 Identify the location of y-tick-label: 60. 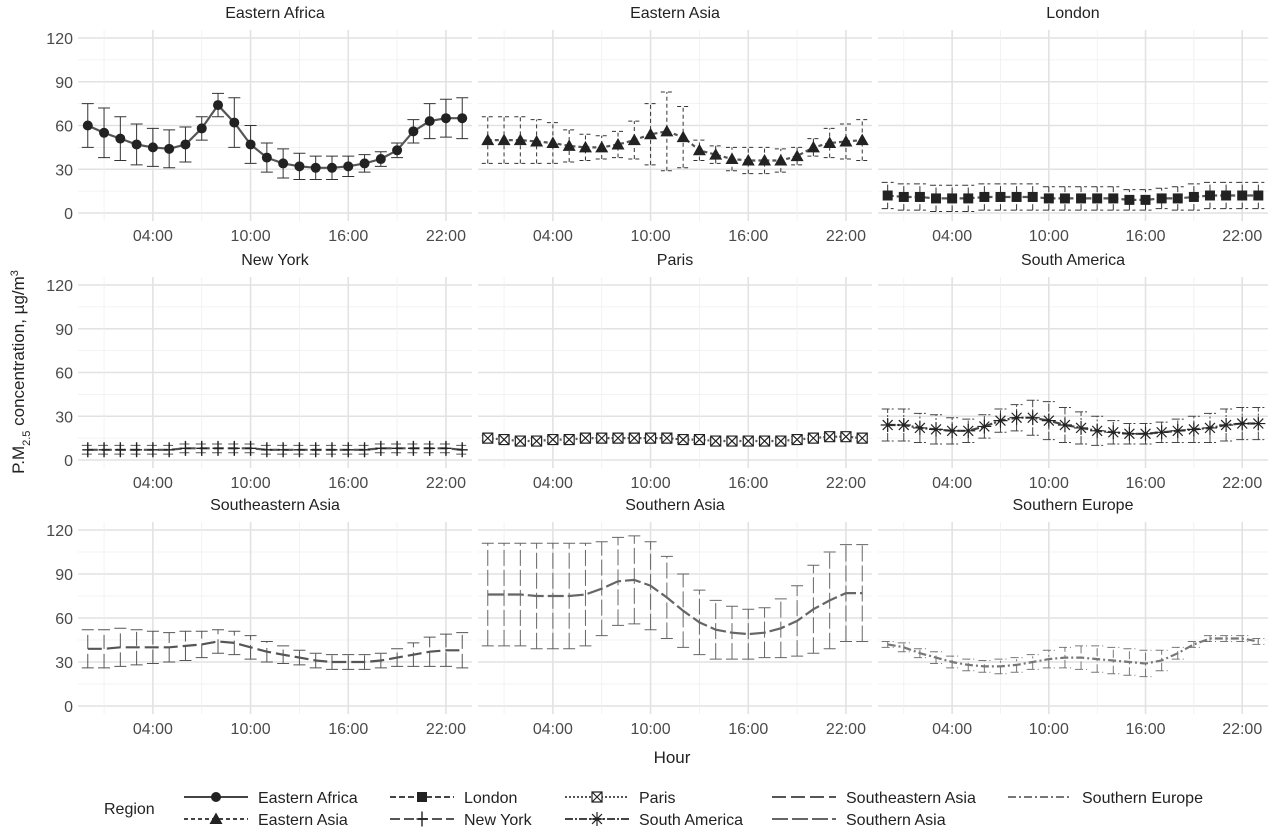
(64, 374).